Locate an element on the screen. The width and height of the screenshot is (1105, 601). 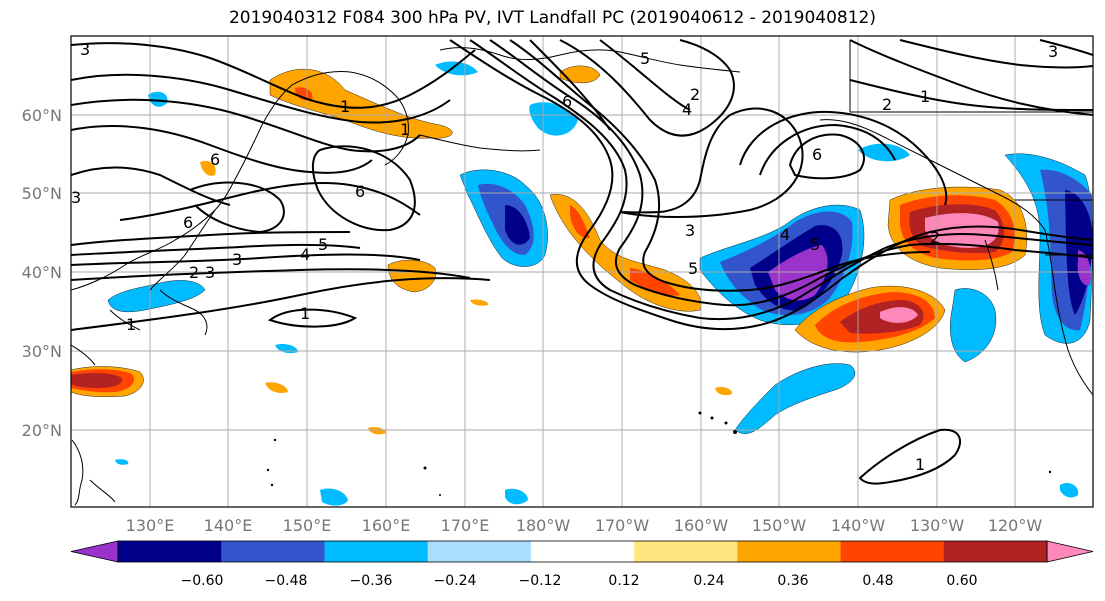
colorbar-tick-label: −0.48 is located at coordinates (286, 581).